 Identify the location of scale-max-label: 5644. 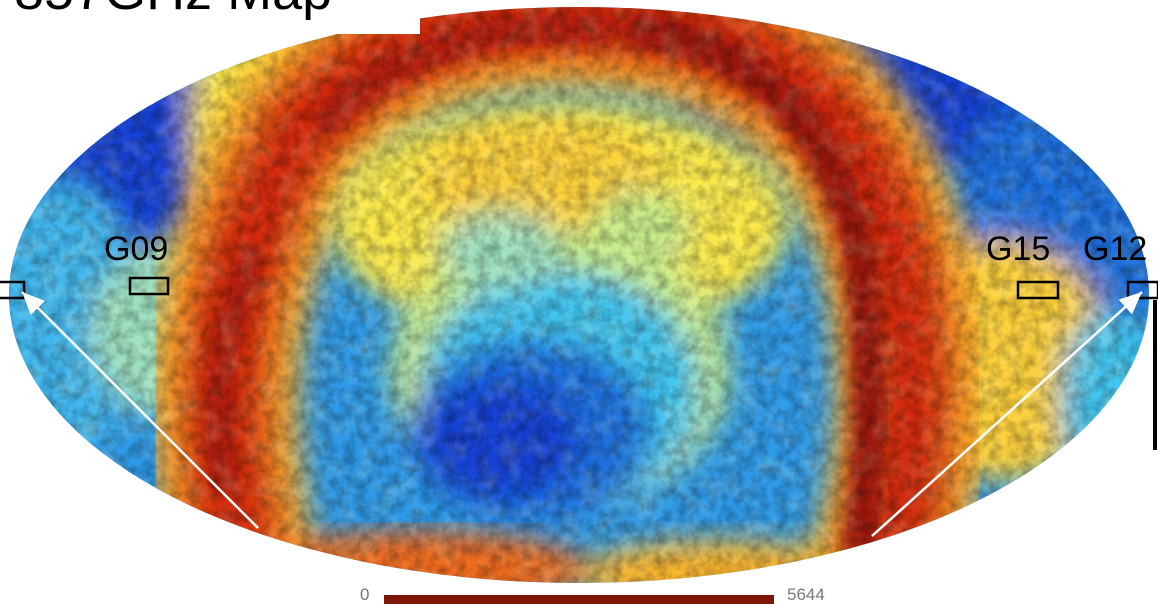
(806, 594).